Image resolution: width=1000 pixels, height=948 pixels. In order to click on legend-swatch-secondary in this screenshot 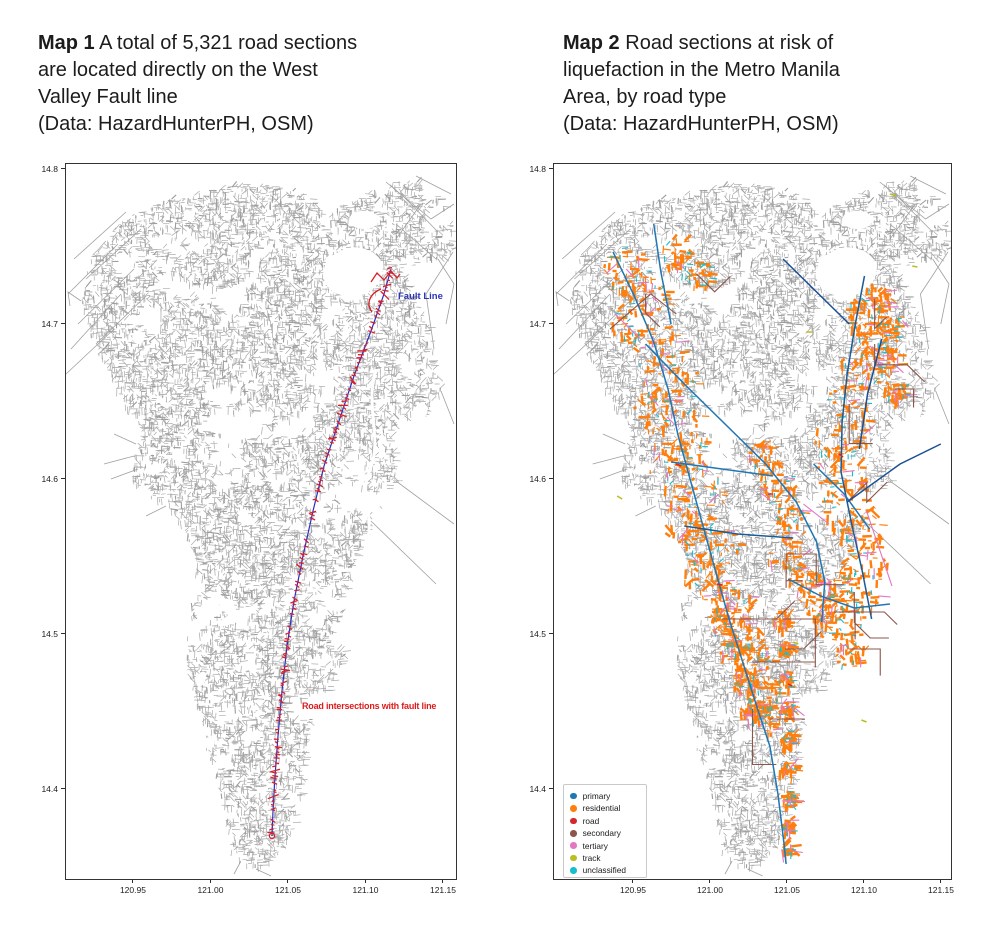, I will do `click(573, 833)`.